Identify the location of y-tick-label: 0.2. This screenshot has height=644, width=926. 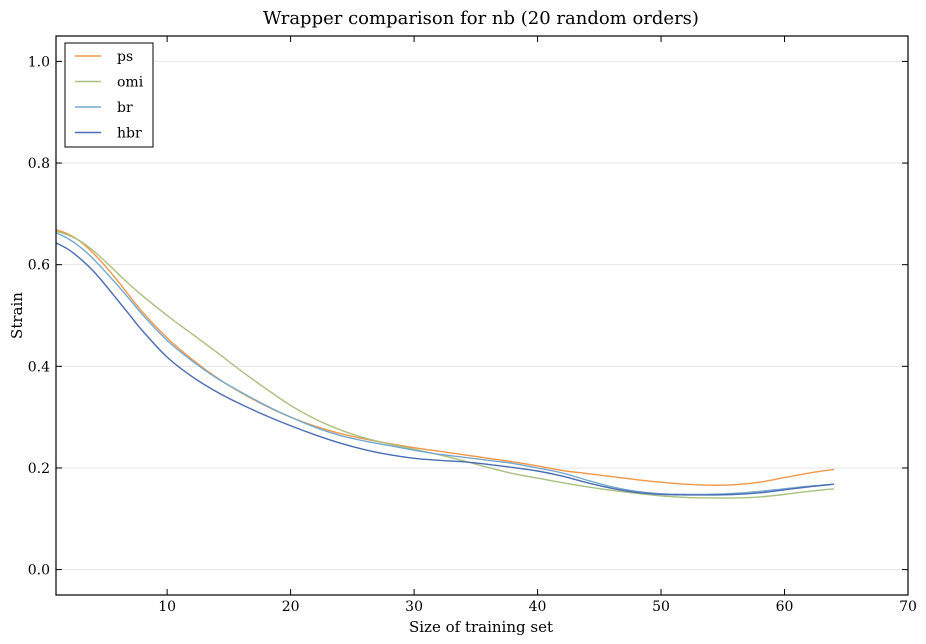
(39, 469).